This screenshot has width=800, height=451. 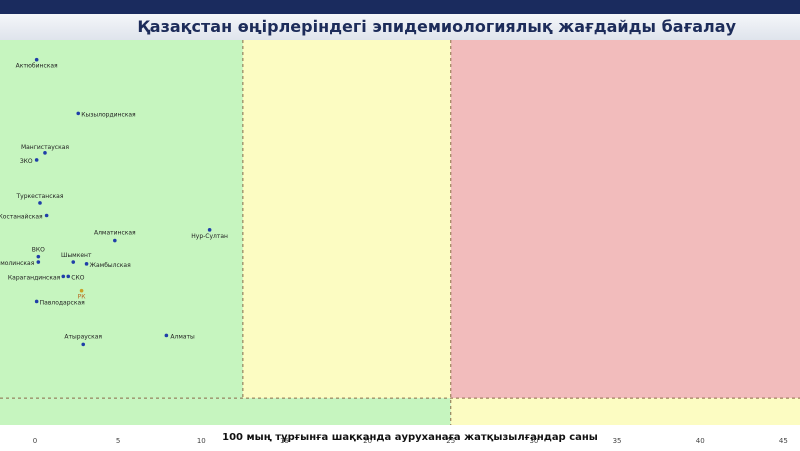 I want to click on x-tick-label: 40, so click(x=700, y=441).